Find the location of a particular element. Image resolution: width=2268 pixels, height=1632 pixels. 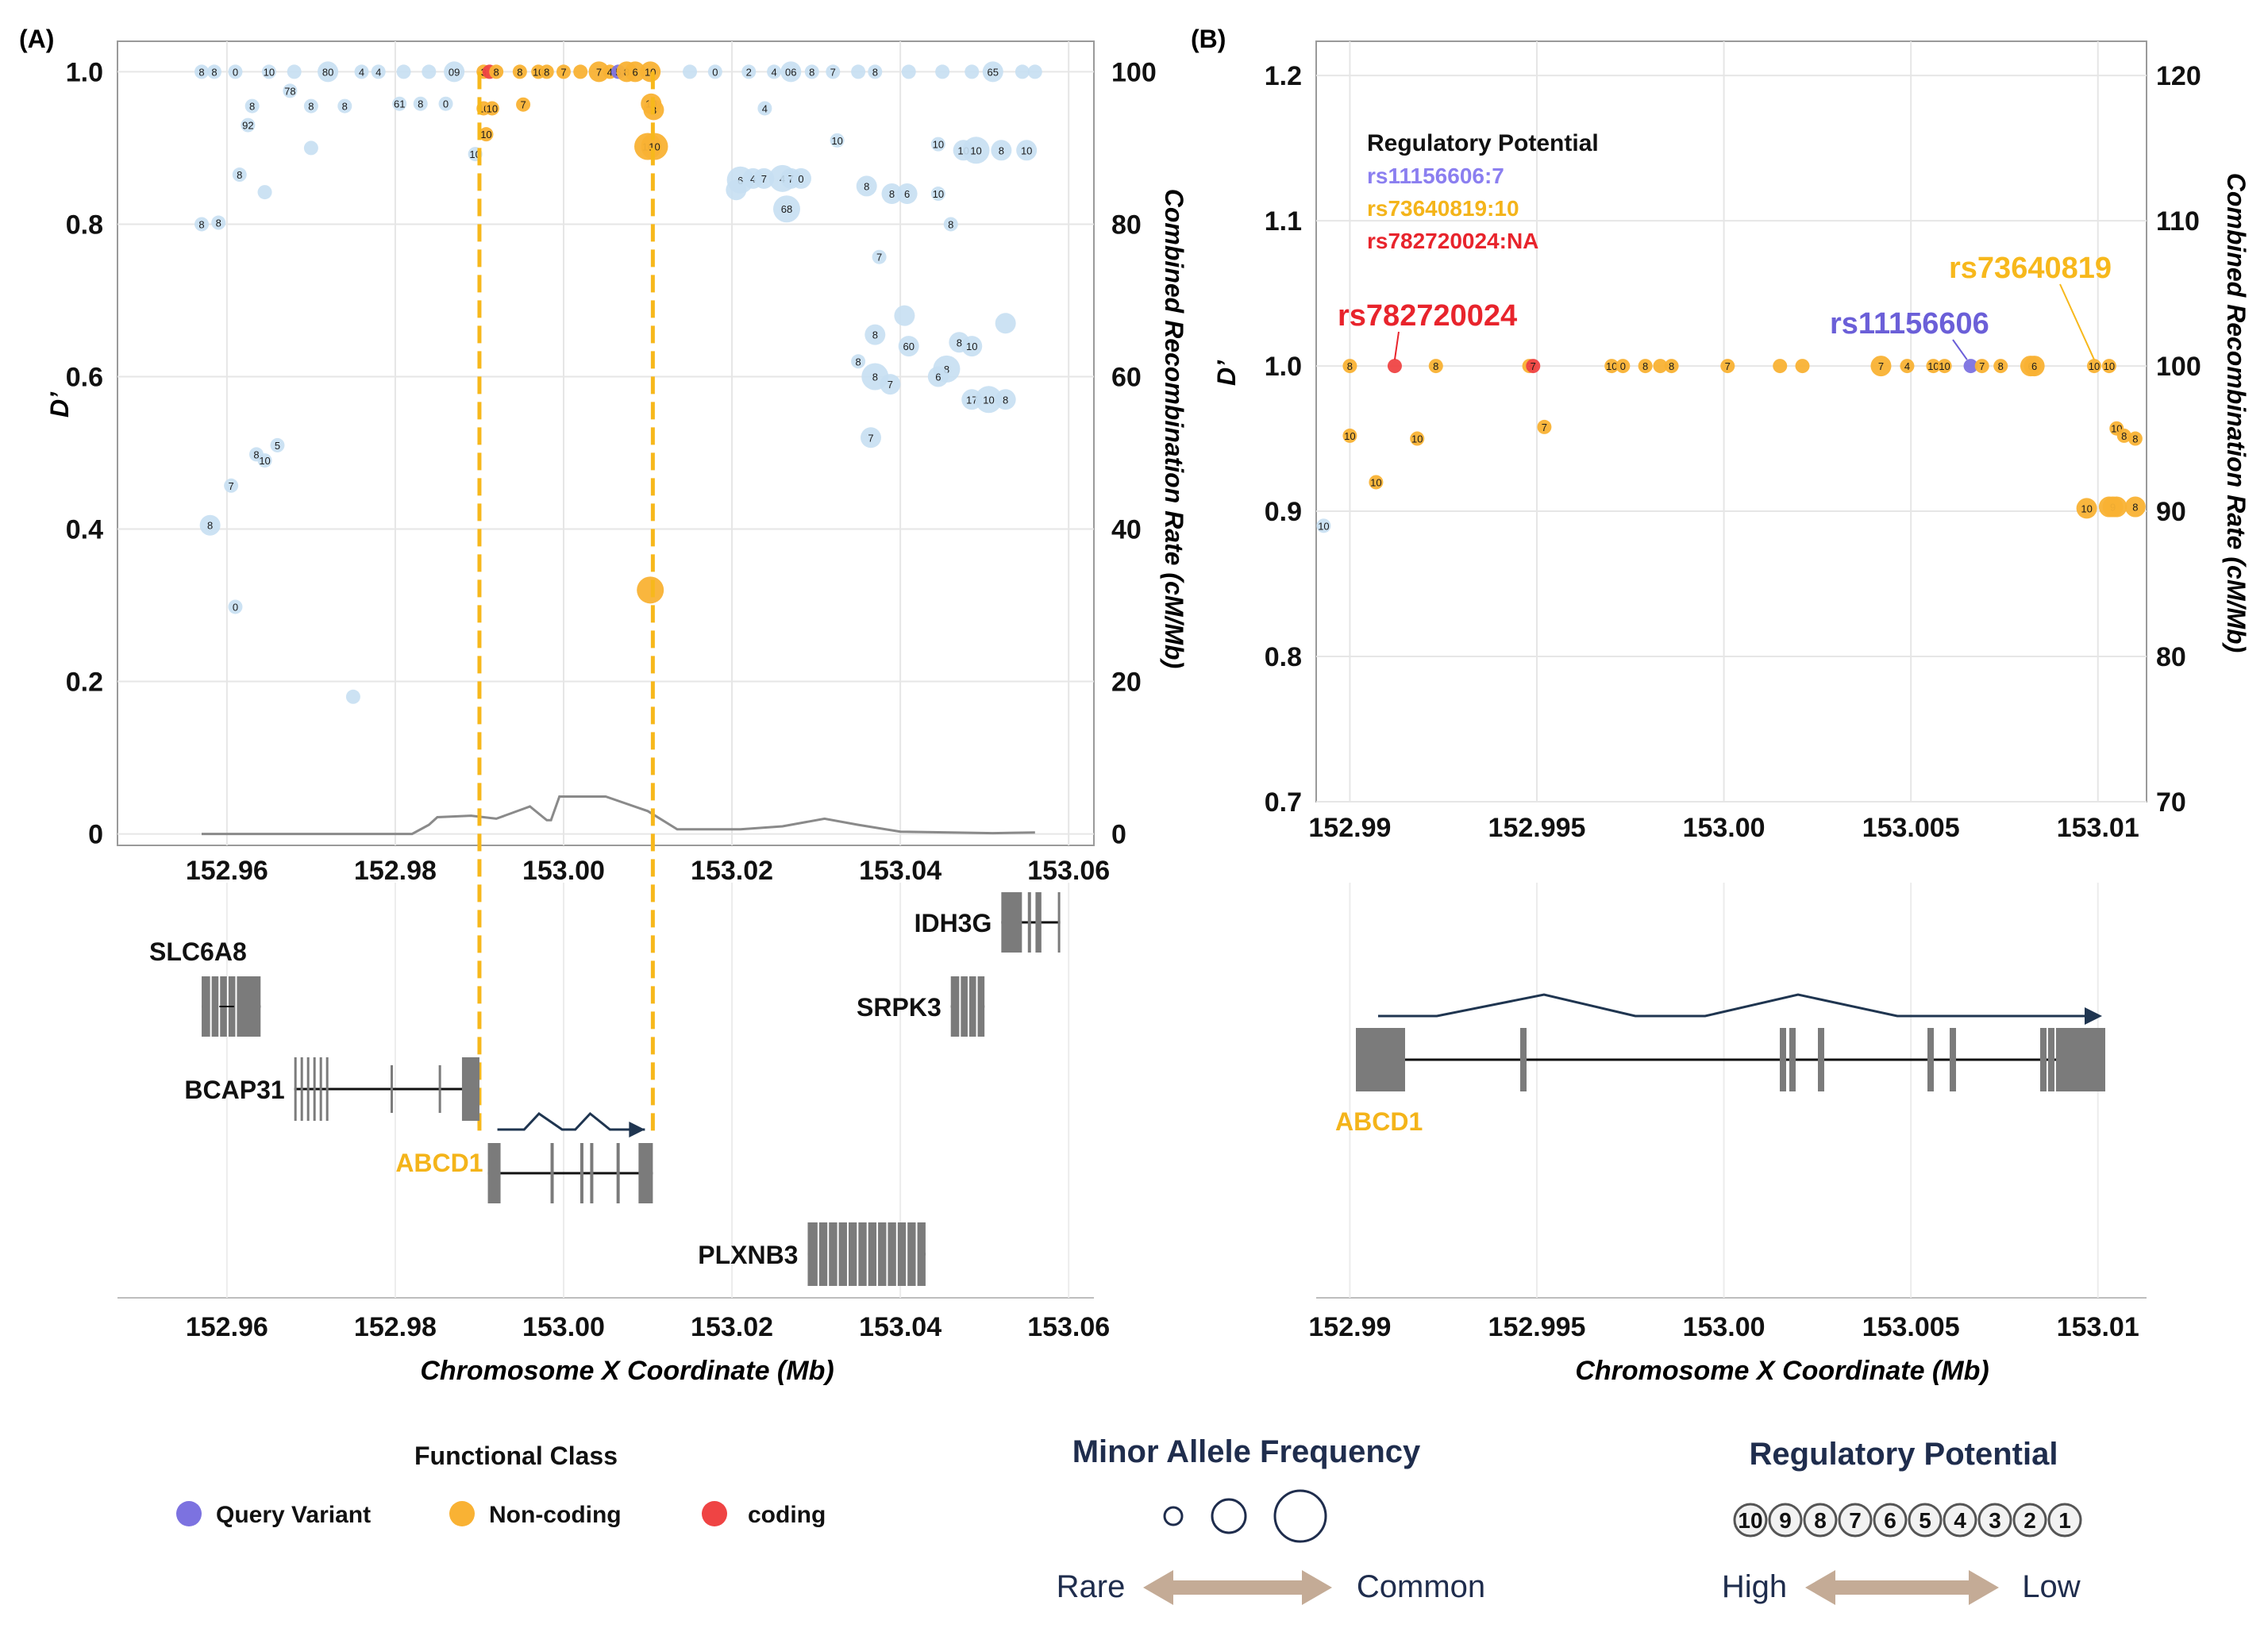

panel-b-y2-tick-label: 110 is located at coordinates (2178, 221).